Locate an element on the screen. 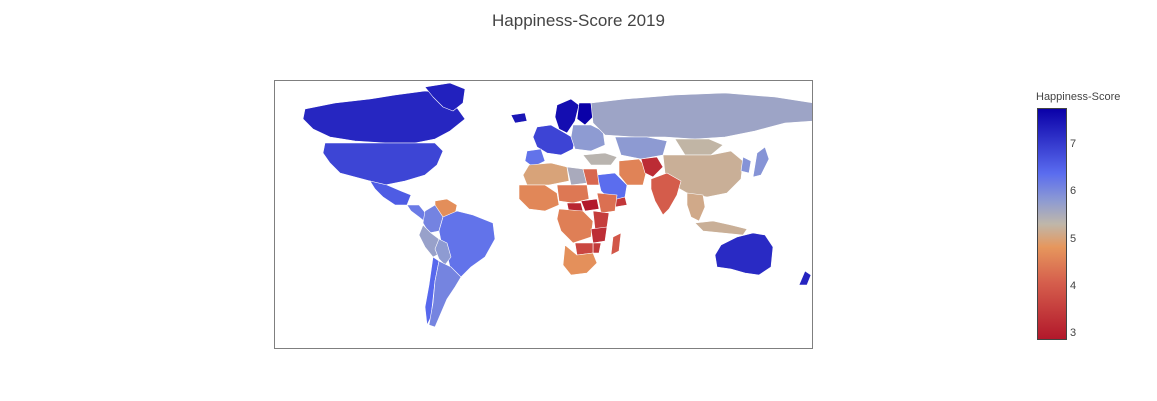 This screenshot has height=401, width=1157. region-new-zealand is located at coordinates (805, 278).